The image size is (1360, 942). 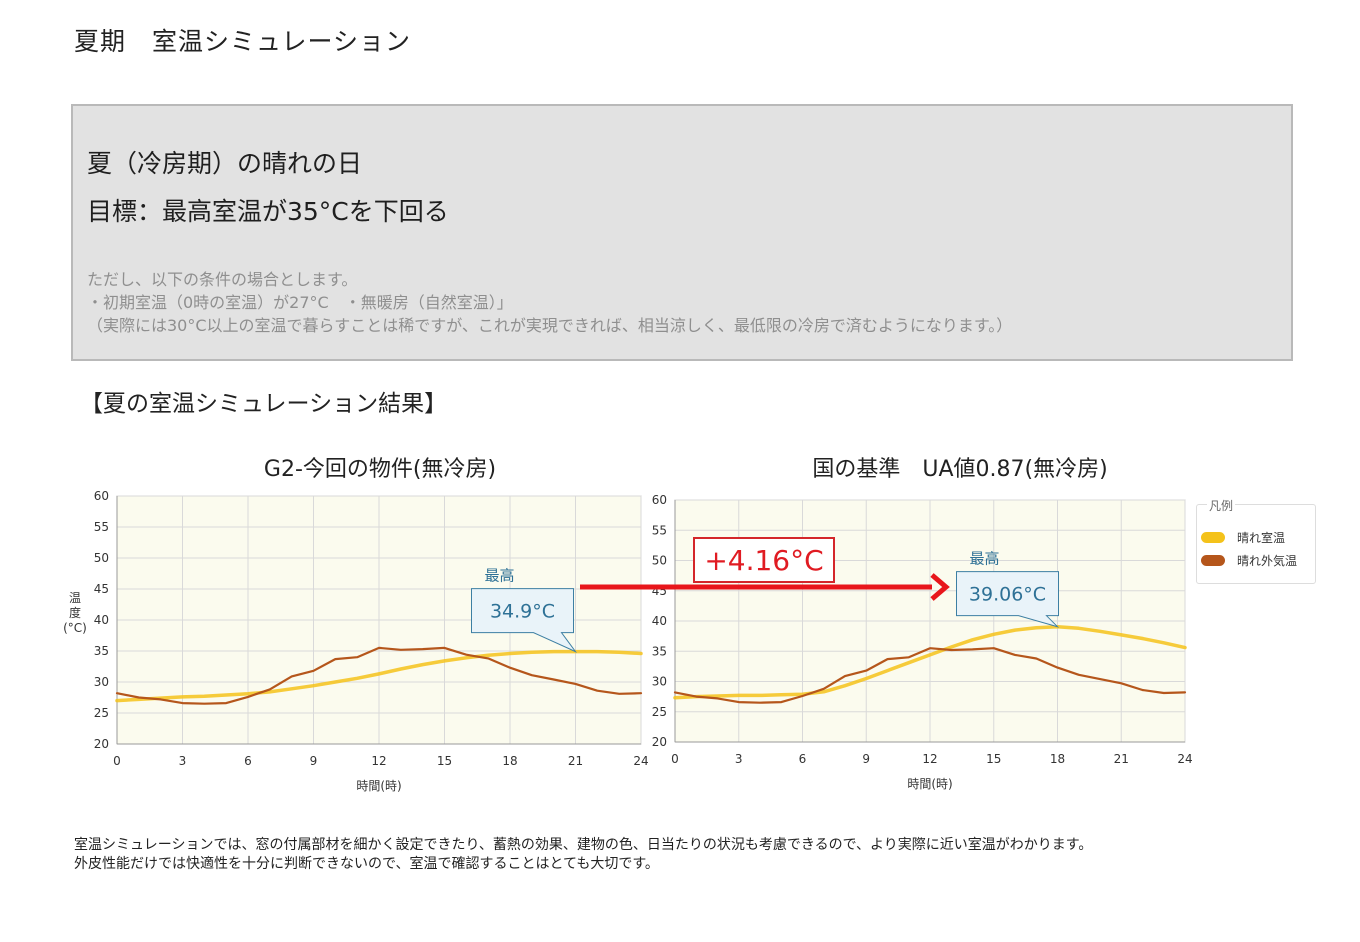 What do you see at coordinates (1213, 537) in the screenshot?
I see `legend-swatch-room` at bounding box center [1213, 537].